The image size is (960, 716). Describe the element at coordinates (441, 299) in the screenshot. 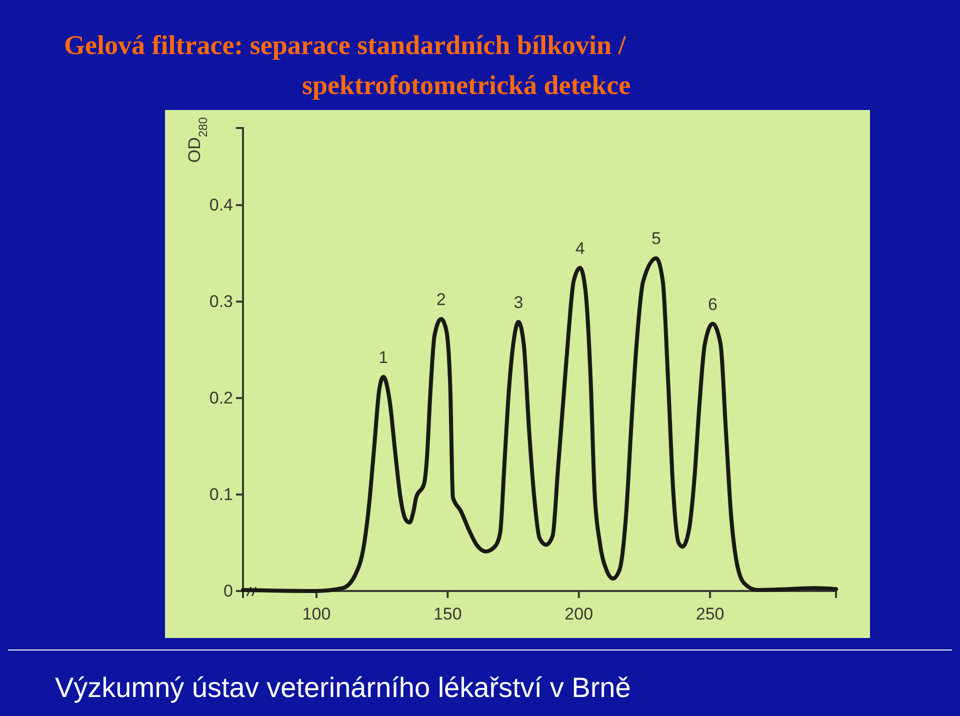

I see `annotation: 2` at that location.